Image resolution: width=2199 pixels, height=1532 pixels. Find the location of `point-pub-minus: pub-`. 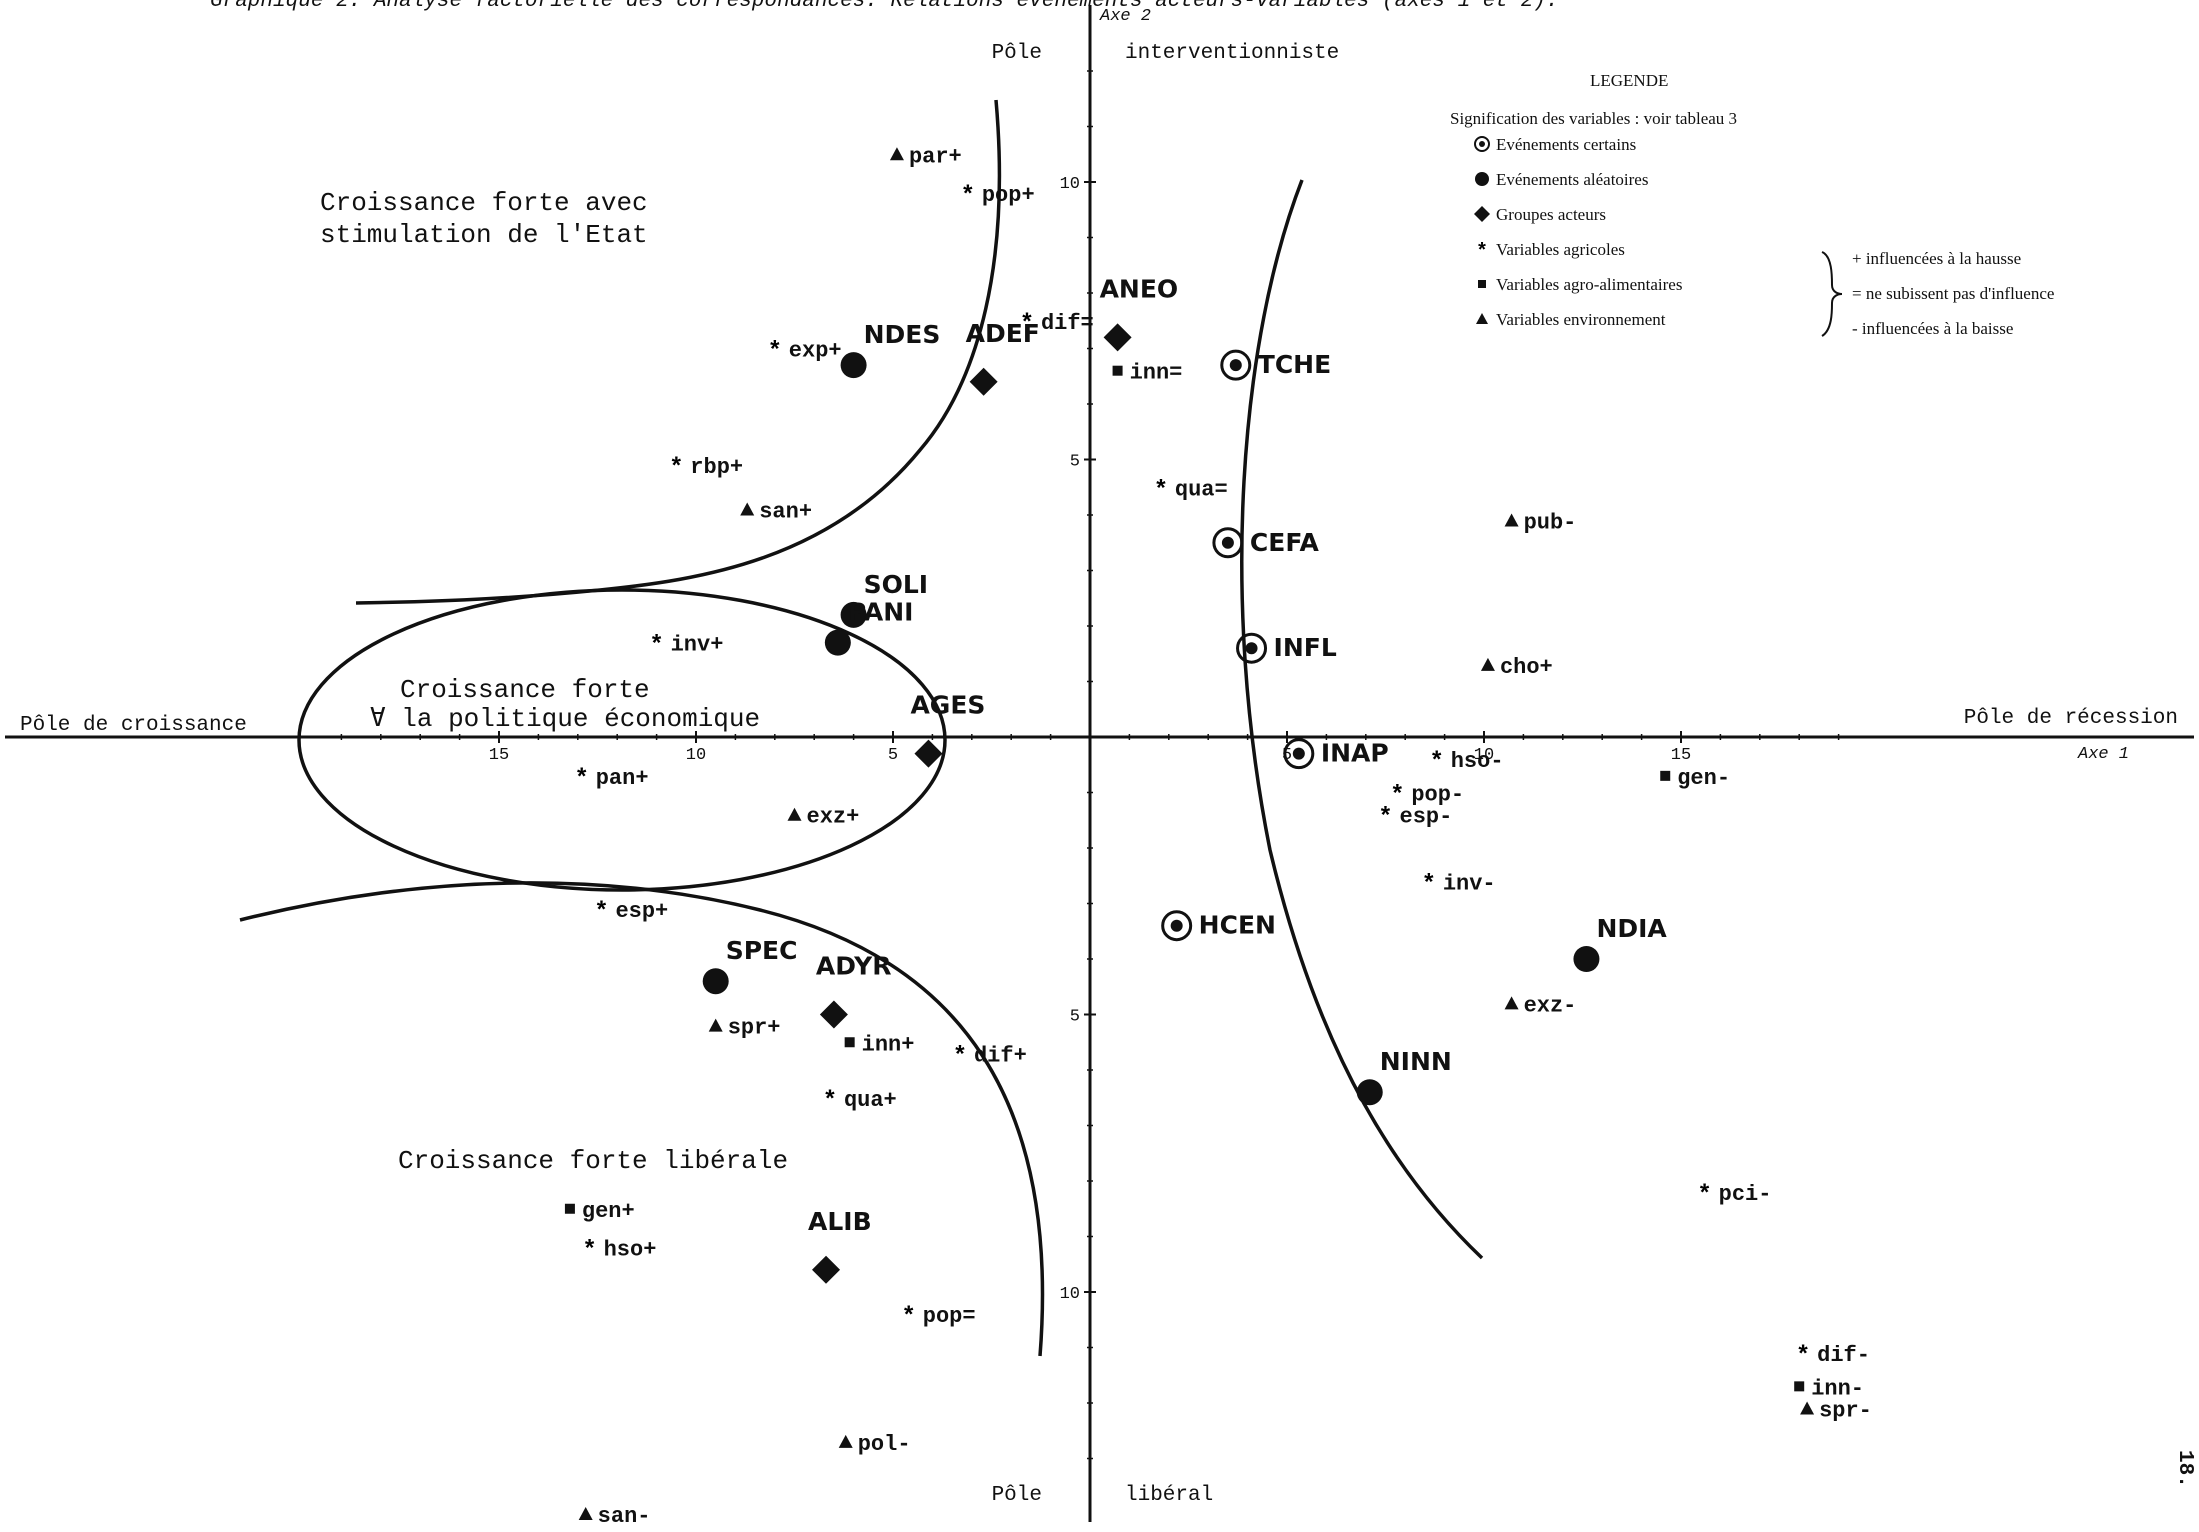

point-pub-minus: pub- is located at coordinates (1540, 523).